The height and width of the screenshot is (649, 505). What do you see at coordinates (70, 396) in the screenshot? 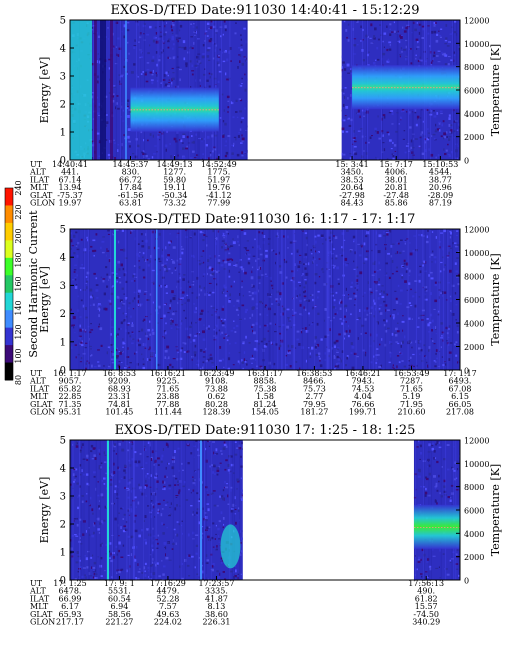
I see `column-value: 22.85` at bounding box center [70, 396].